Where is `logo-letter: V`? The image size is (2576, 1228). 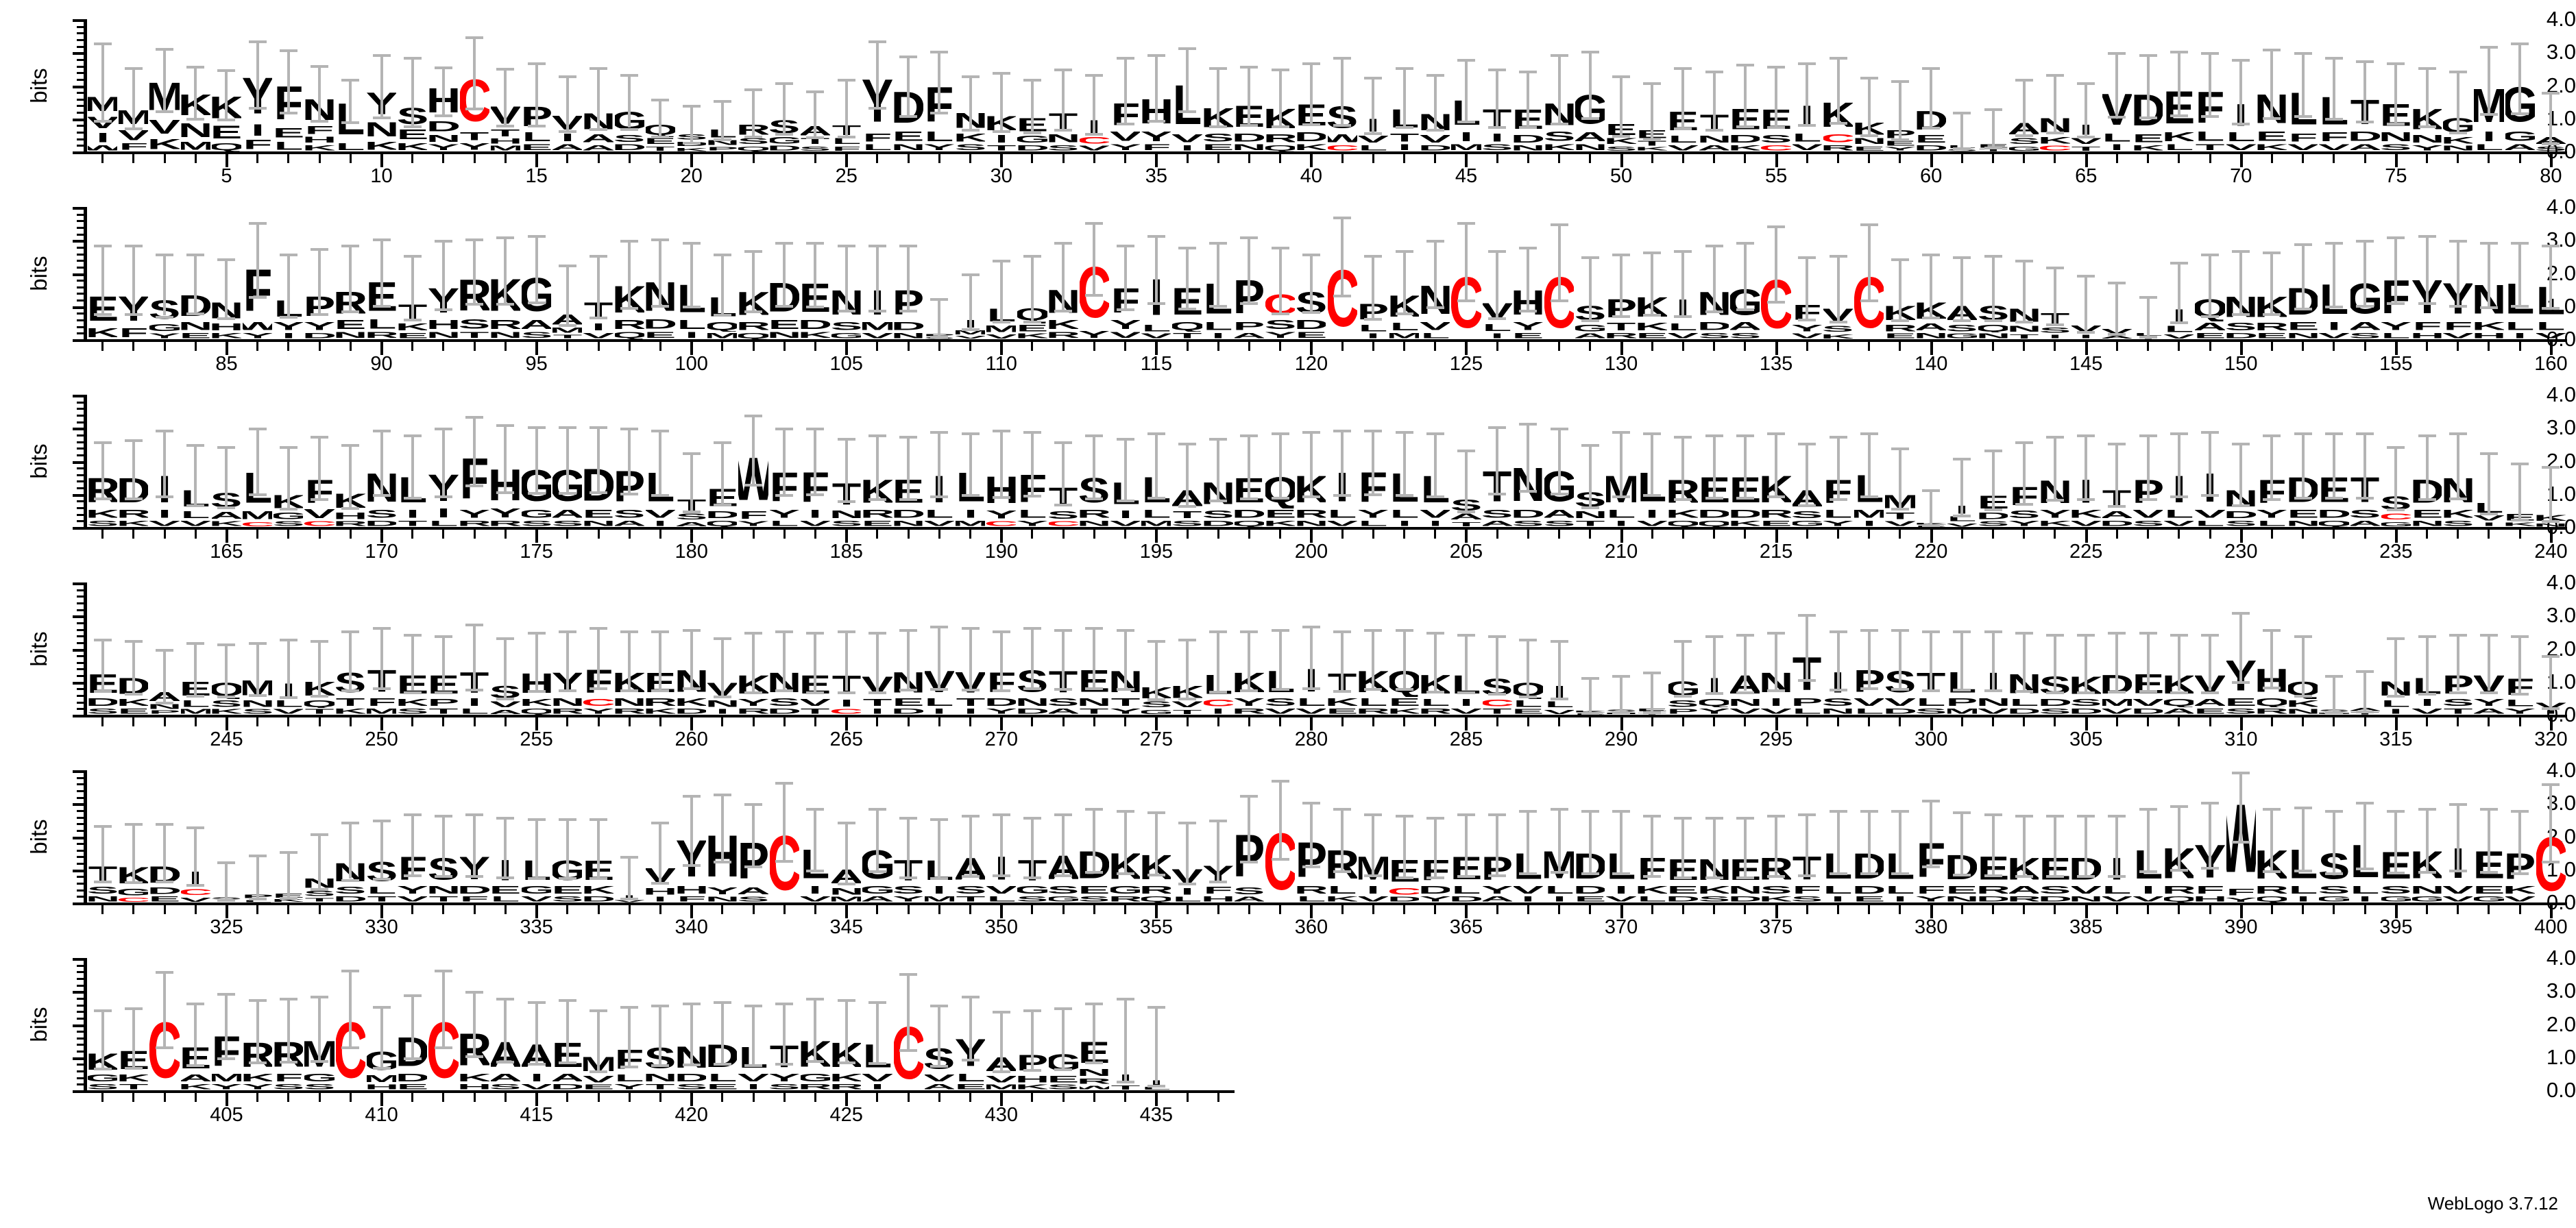 logo-letter: V is located at coordinates (2489, 518).